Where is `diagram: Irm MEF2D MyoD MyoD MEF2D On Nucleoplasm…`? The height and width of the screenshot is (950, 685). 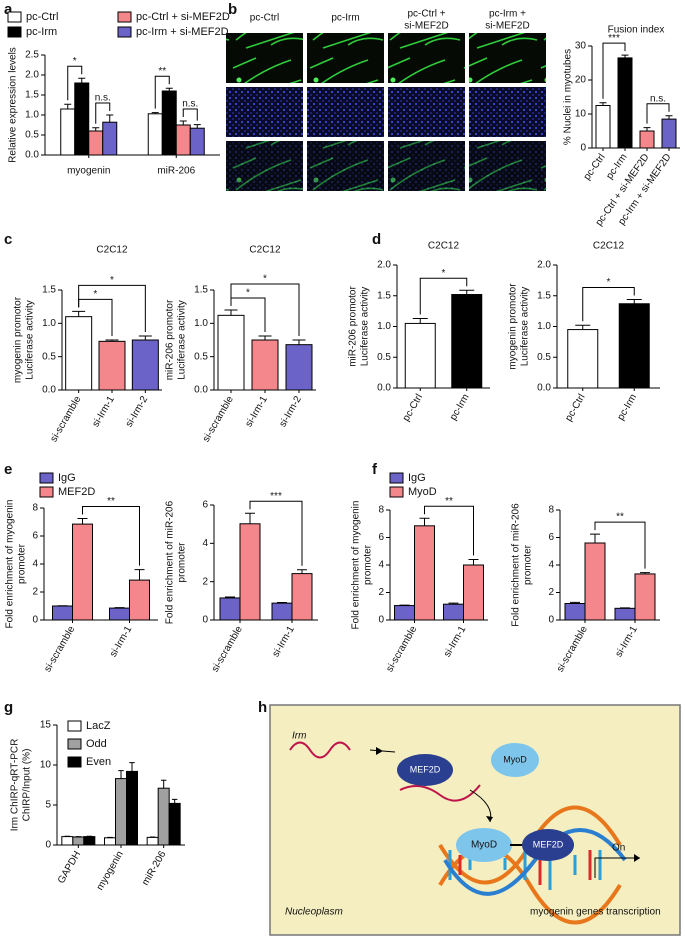
diagram: Irm MEF2D MyoD MyoD MEF2D On Nucleoplasm… is located at coordinates (475, 820).